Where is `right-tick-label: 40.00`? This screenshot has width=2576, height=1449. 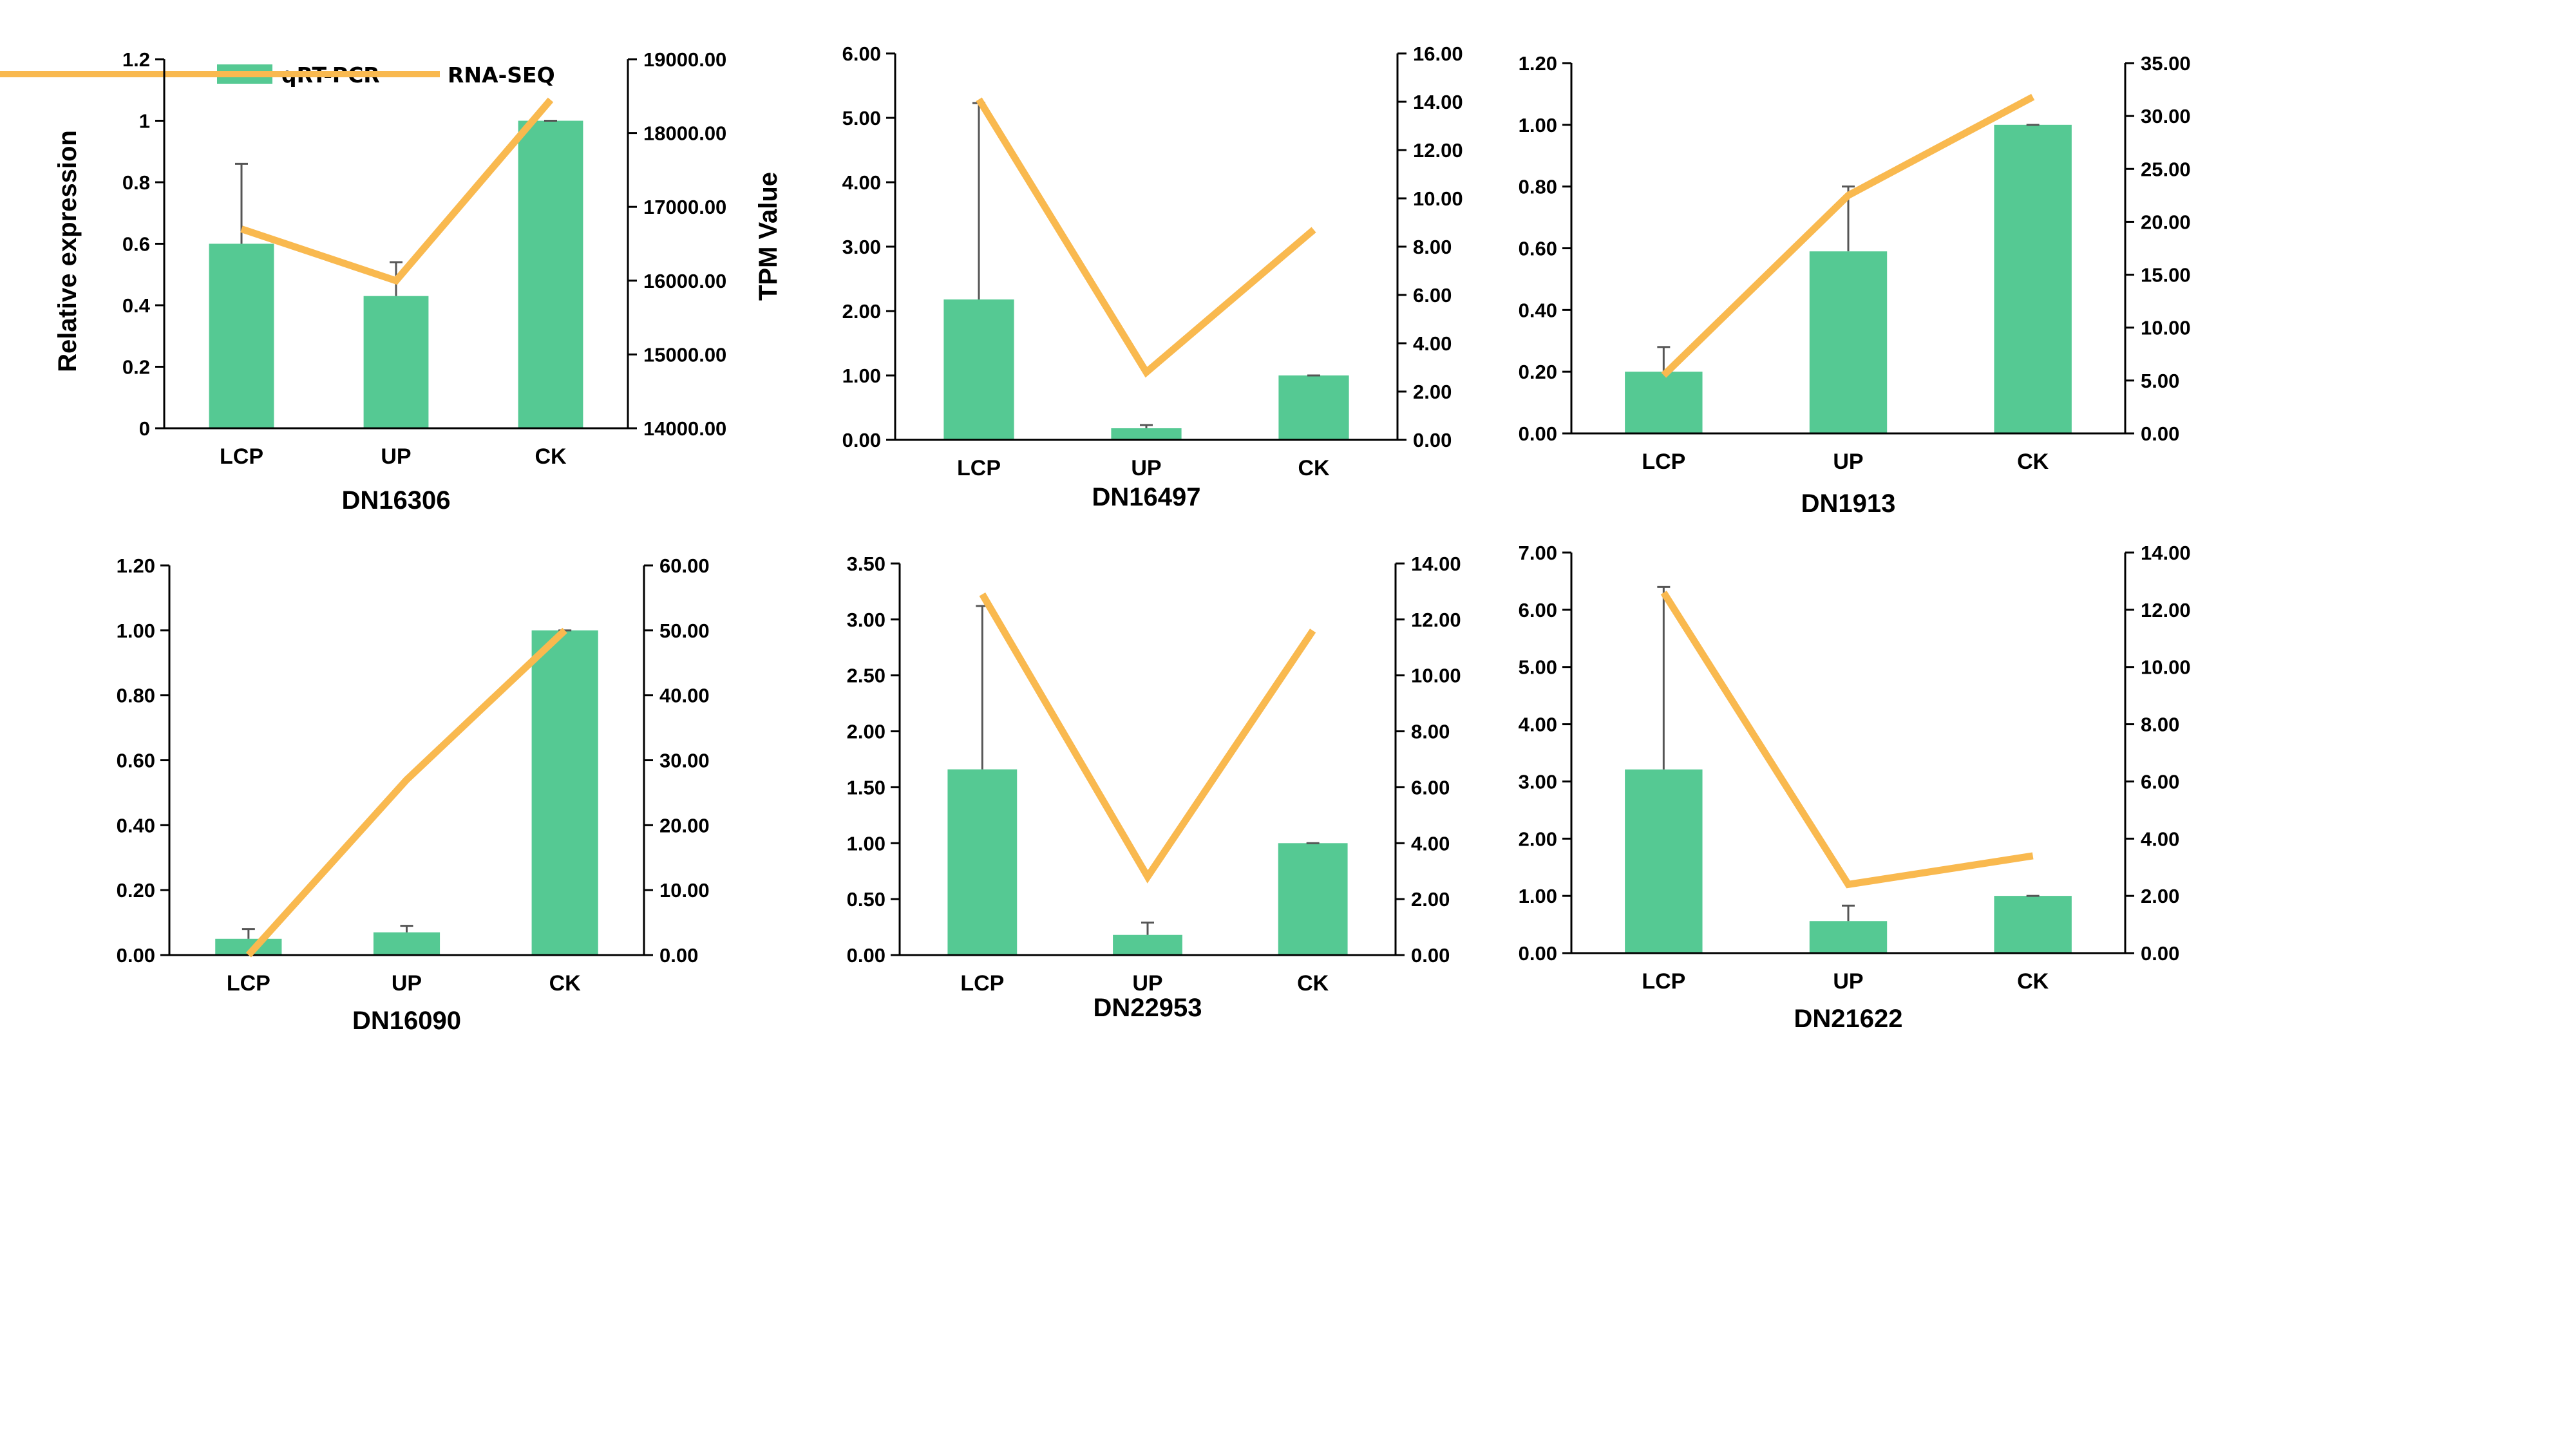 right-tick-label: 40.00 is located at coordinates (684, 696).